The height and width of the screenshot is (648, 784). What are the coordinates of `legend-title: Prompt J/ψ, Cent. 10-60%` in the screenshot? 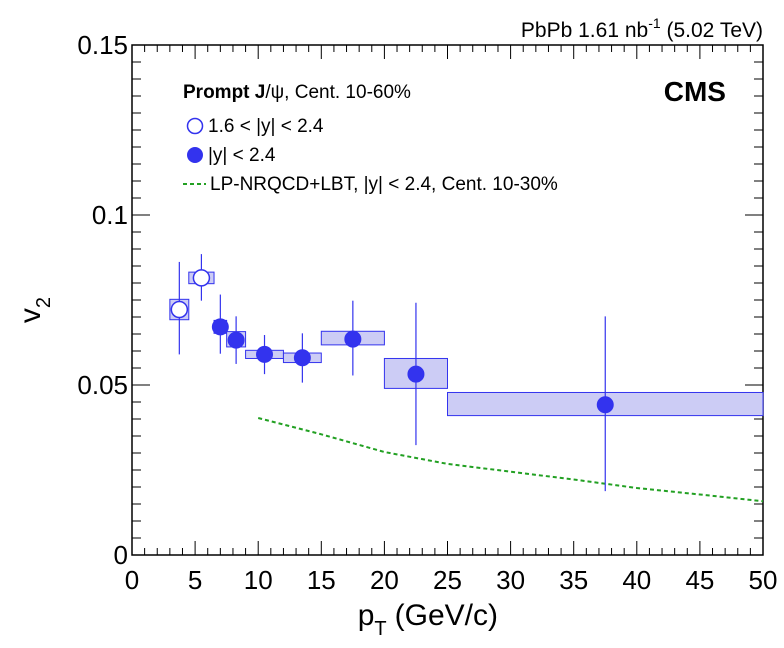 It's located at (297, 92).